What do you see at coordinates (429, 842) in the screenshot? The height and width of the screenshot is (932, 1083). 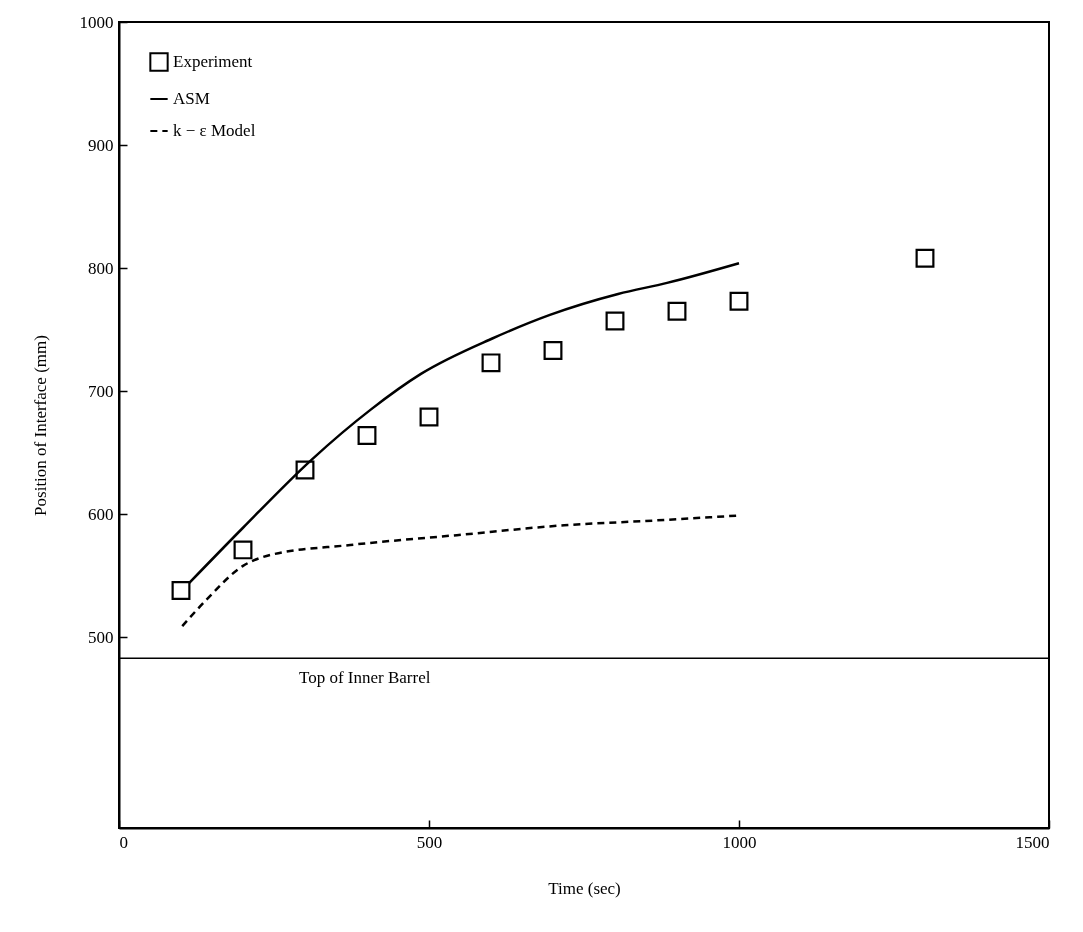 I see `x-tick-label: 500` at bounding box center [429, 842].